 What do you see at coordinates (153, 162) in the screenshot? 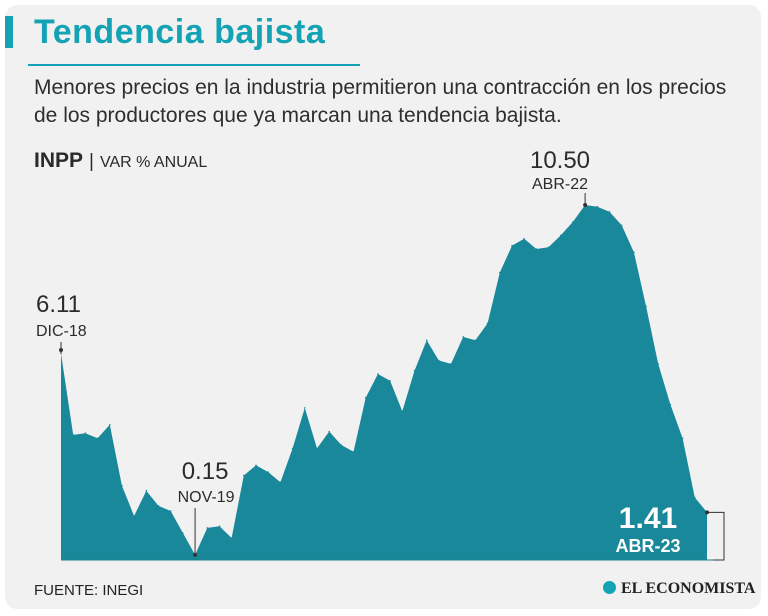
I see `series-unit: VAR % ANUAL` at bounding box center [153, 162].